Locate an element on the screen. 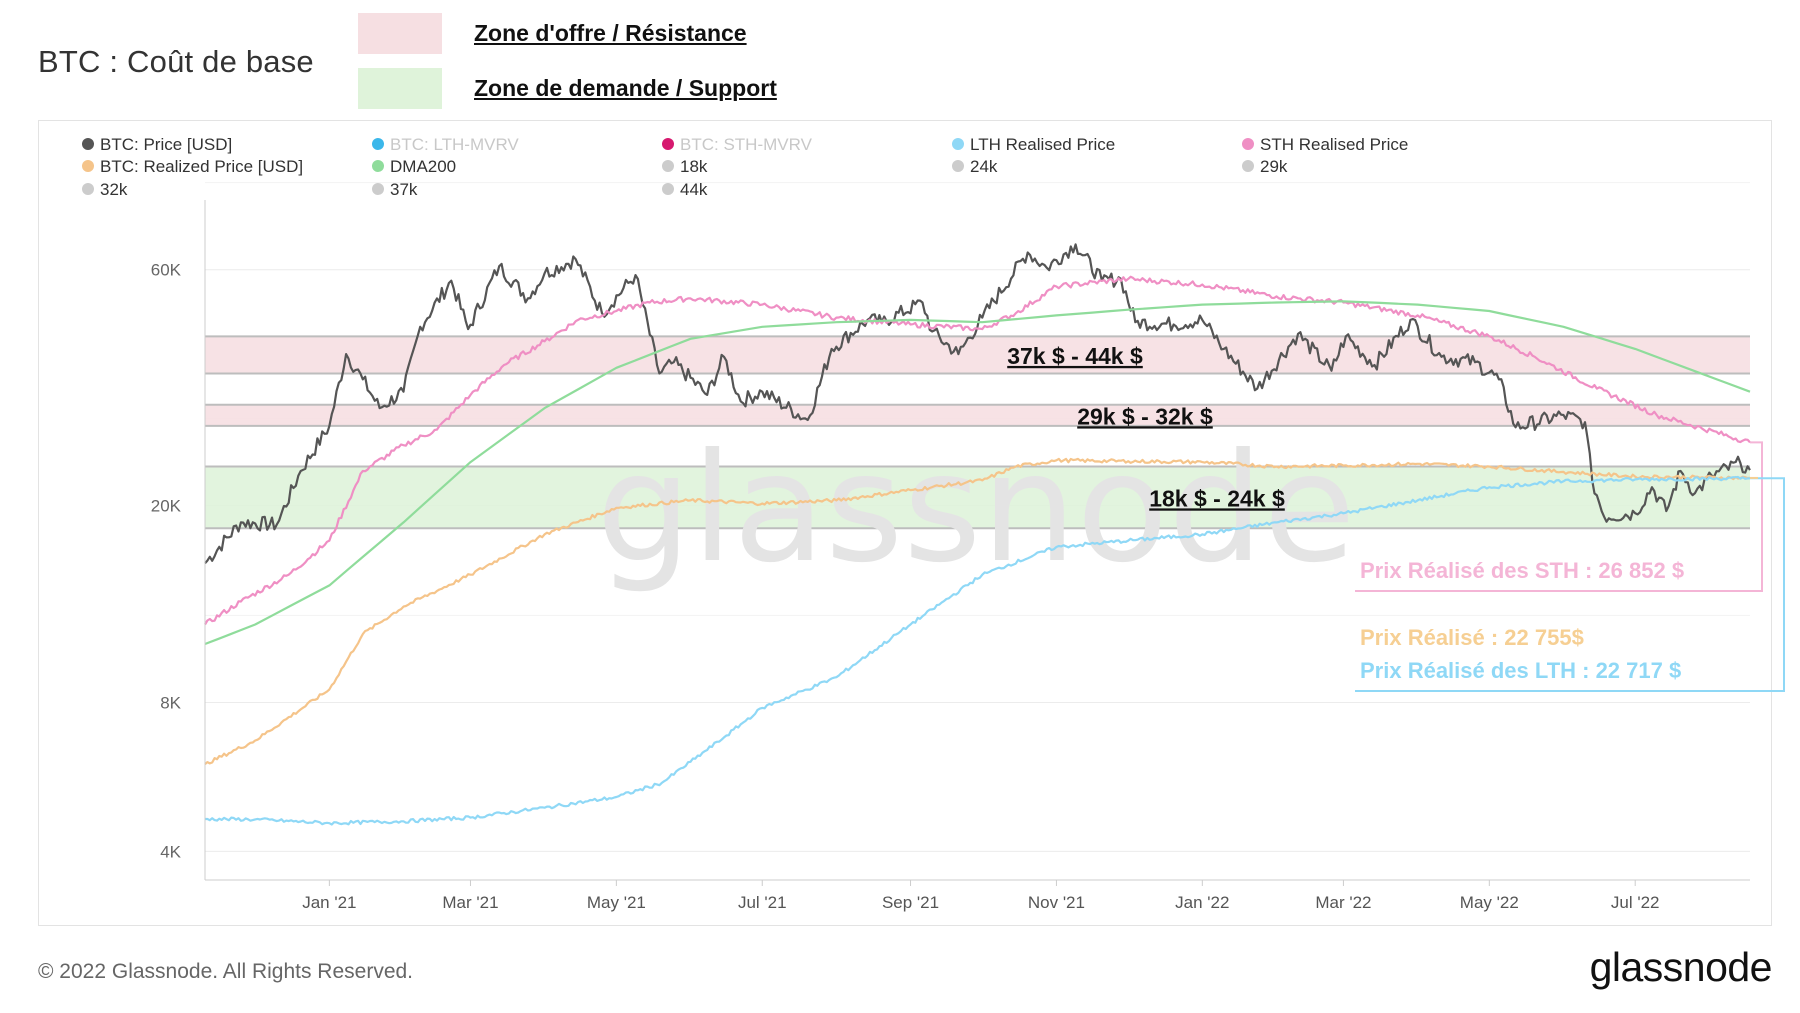 This screenshot has height=1013, width=1800. x-tick-label: Mar '22 is located at coordinates (1343, 902).